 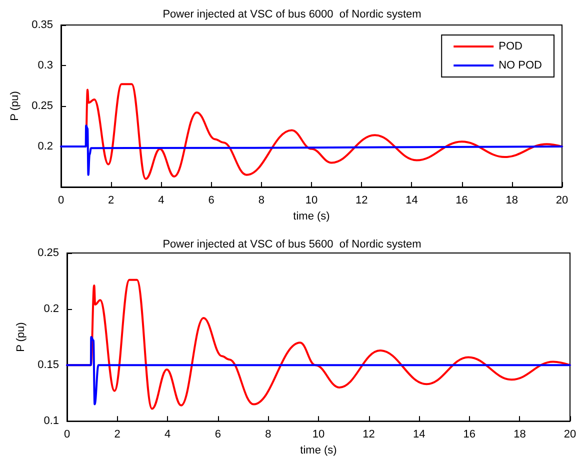 What do you see at coordinates (45, 66) in the screenshot?
I see `y-tick-label: 0.3` at bounding box center [45, 66].